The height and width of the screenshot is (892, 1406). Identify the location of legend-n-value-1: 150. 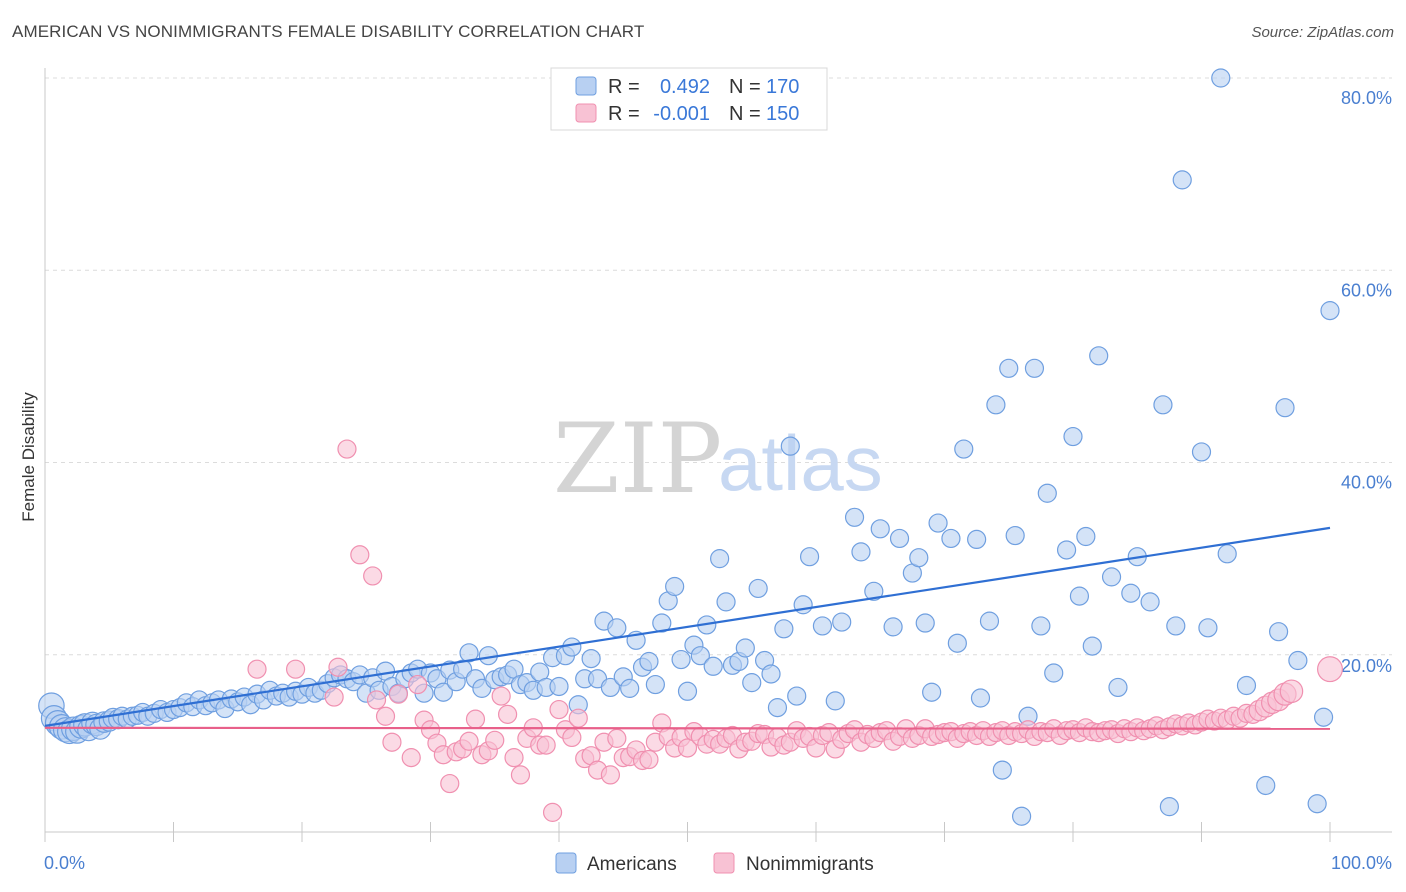
(782, 114).